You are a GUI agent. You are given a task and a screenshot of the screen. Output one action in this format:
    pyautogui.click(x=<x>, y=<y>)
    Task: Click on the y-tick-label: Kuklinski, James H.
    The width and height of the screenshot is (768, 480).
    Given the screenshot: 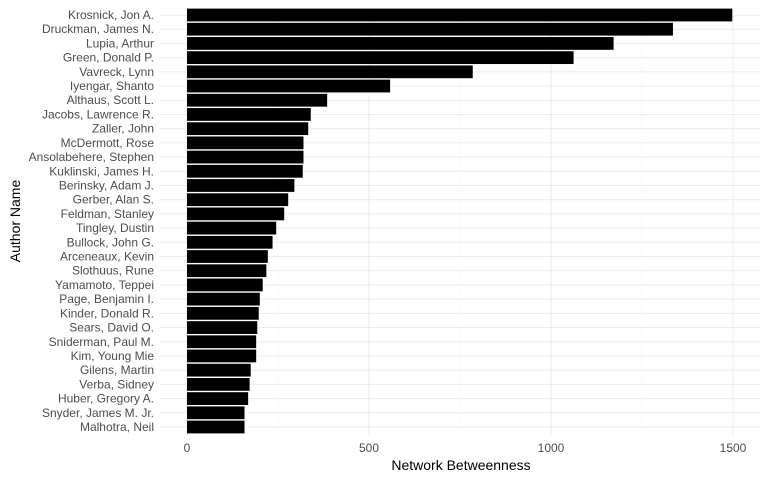 What is the action you would take?
    pyautogui.click(x=101, y=171)
    